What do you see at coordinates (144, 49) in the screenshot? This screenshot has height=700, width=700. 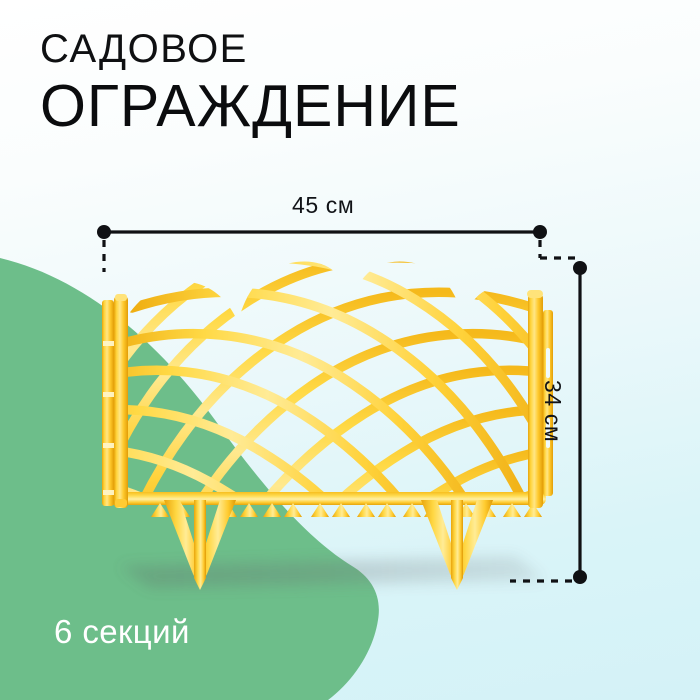 I see `title-line-1: САДОВОЕ` at bounding box center [144, 49].